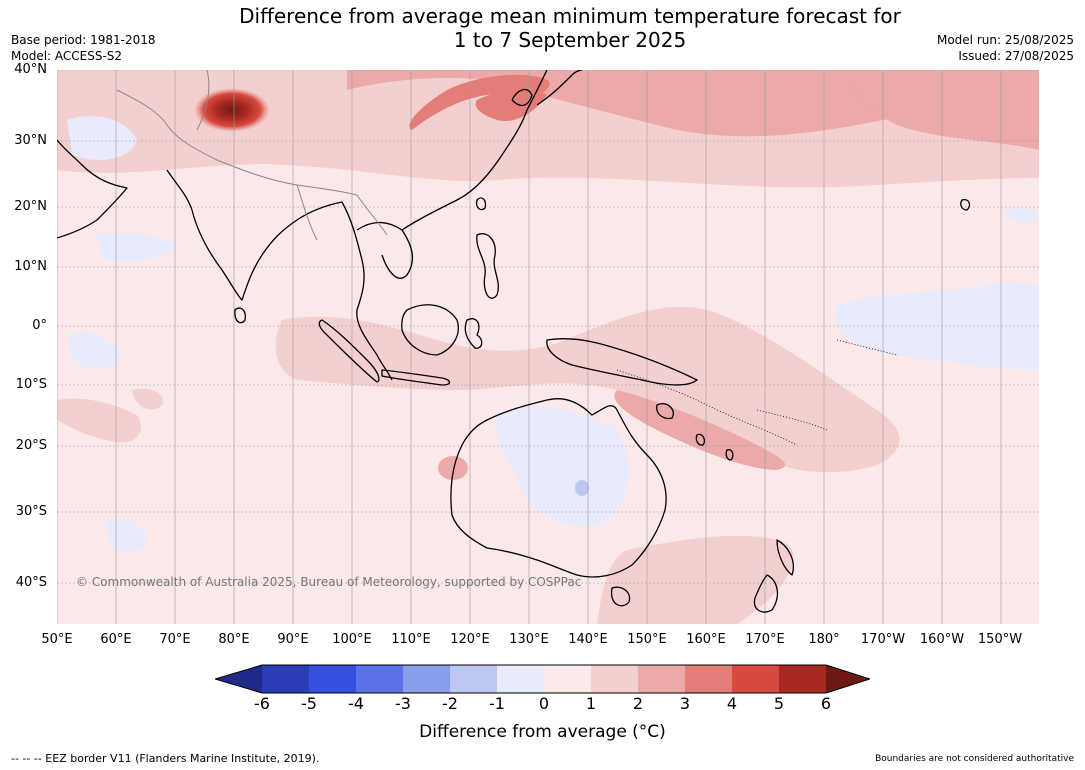 The image size is (1085, 770). I want to click on lon-tick-150e: 150°E, so click(647, 639).